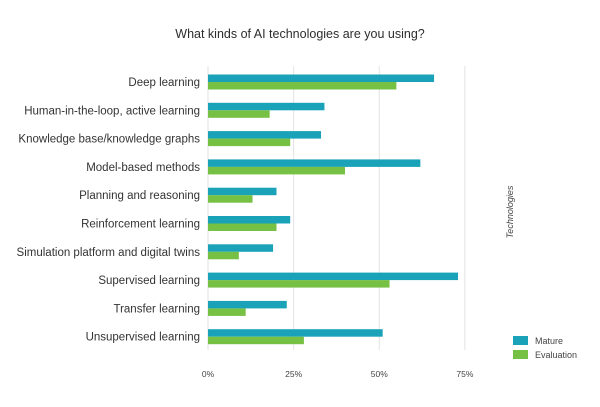  I want to click on x-tick-label: 25%, so click(293, 374).